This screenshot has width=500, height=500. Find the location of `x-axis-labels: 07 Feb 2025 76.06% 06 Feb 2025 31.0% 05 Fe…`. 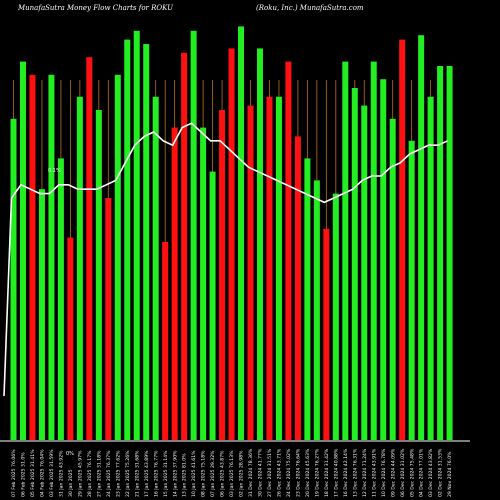

x-axis-labels: 07 Feb 2025 76.06% 06 Feb 2025 31.0% 05 Fe… is located at coordinates (232, 472).